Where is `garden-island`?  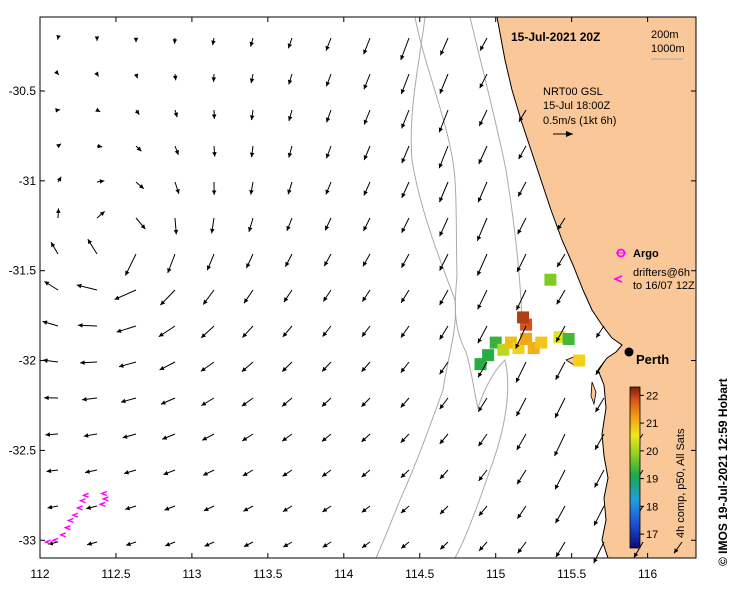 garden-island is located at coordinates (593, 393).